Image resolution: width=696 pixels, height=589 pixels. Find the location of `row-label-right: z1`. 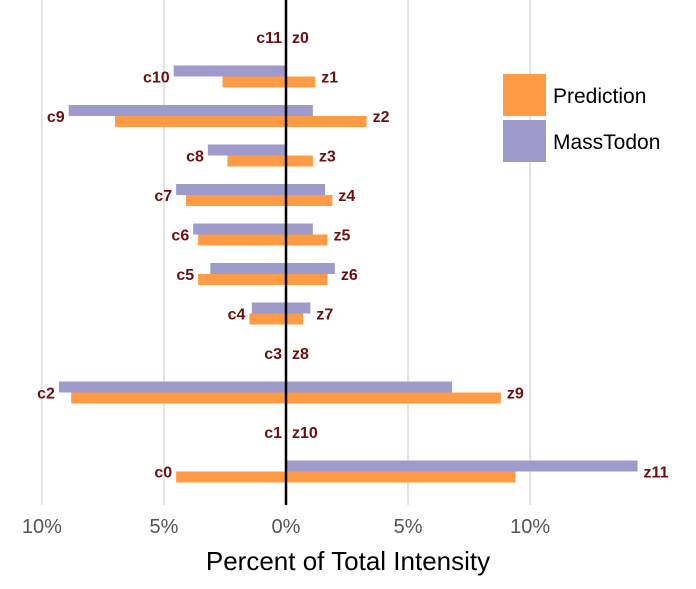

row-label-right: z1 is located at coordinates (329, 78).